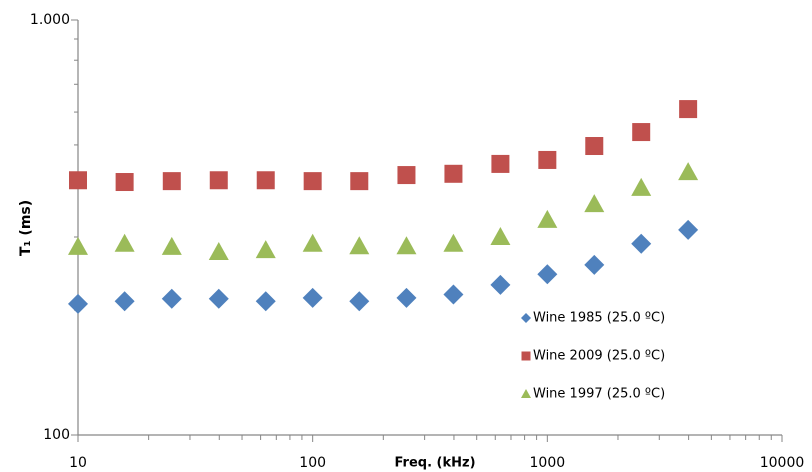  Describe the element at coordinates (599, 394) in the screenshot. I see `legend-label: Wine 1997 (25.0 ºC)` at that location.